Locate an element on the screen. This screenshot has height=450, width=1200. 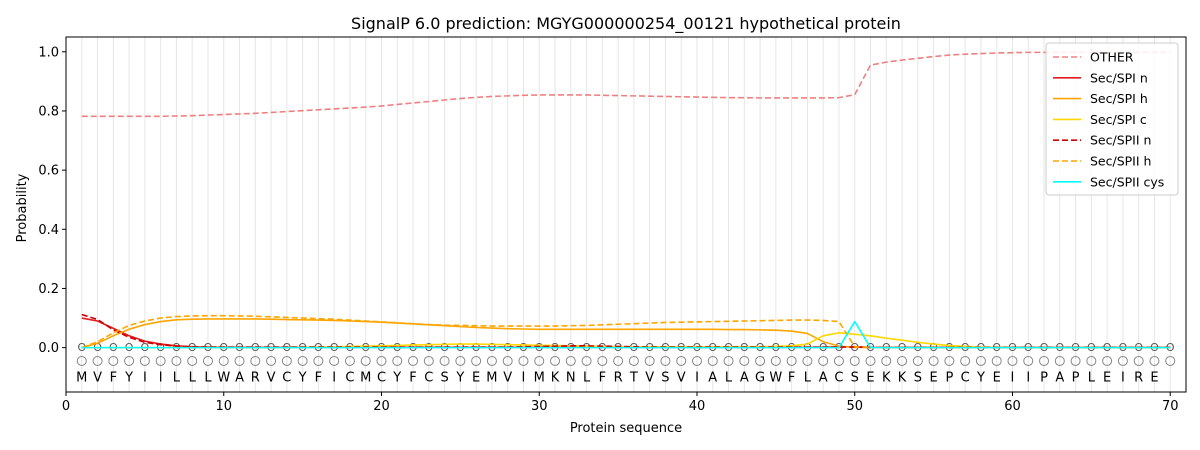
legend-entry: Sec/SPI n is located at coordinates (1119, 77).